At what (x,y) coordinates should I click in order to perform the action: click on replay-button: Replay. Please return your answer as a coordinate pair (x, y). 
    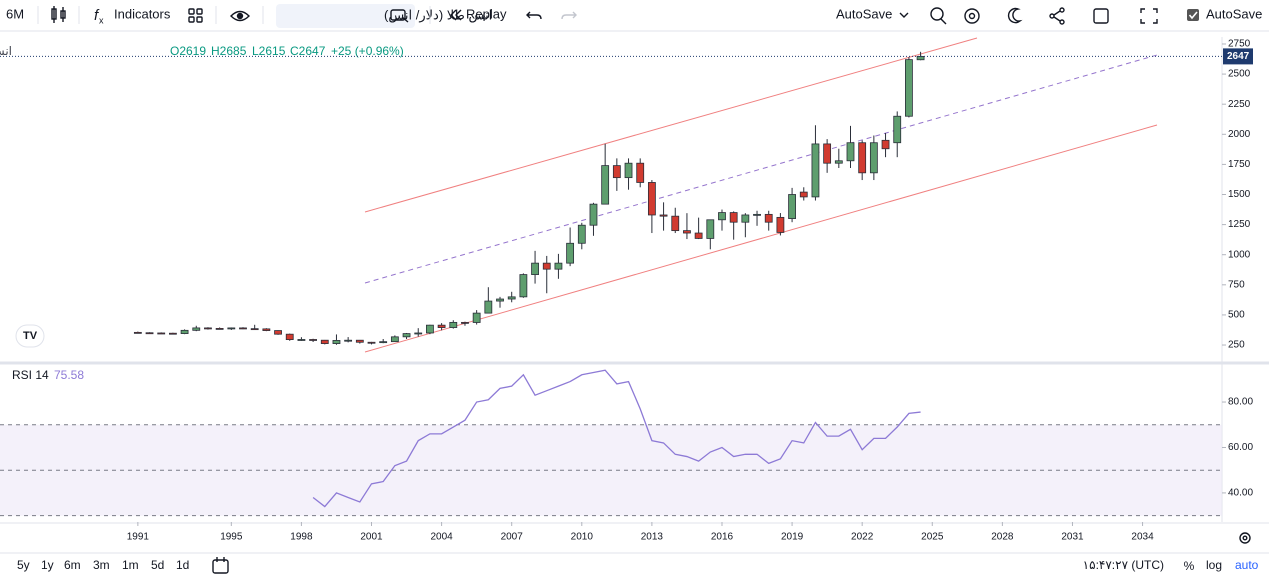
    Looking at the image, I should click on (486, 13).